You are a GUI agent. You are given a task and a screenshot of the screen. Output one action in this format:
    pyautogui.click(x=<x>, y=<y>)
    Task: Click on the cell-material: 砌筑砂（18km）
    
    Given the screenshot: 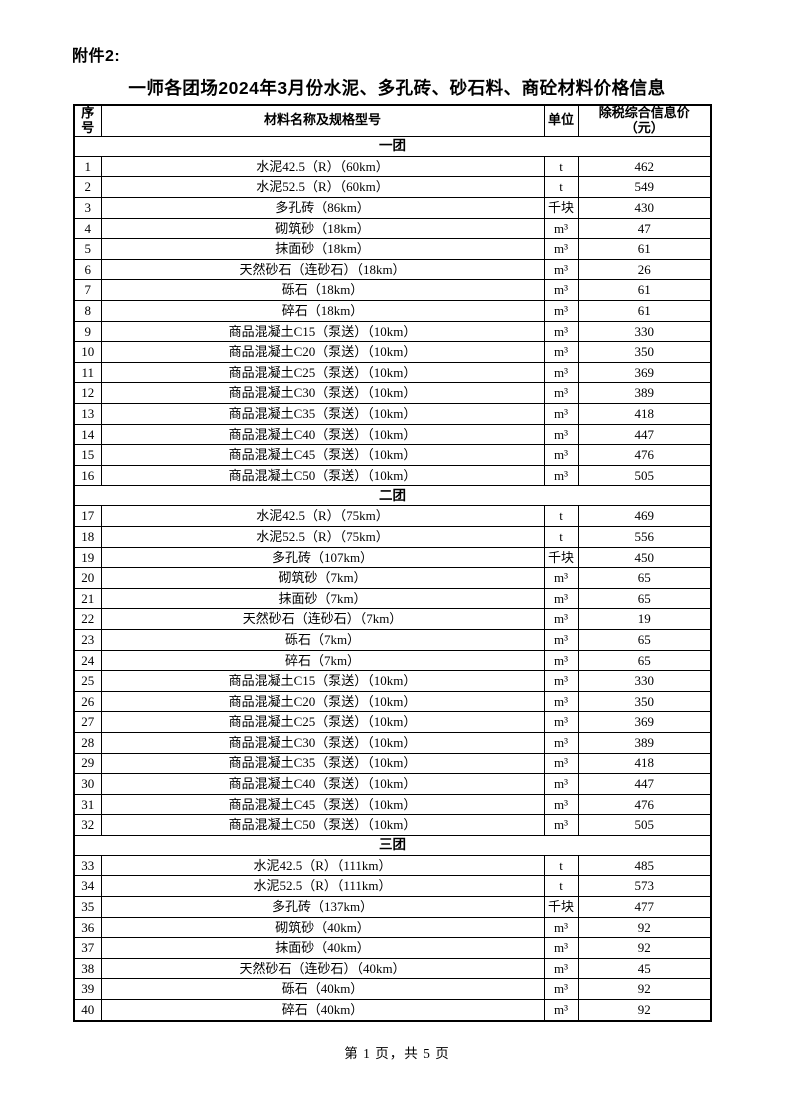 What is the action you would take?
    pyautogui.click(x=322, y=228)
    